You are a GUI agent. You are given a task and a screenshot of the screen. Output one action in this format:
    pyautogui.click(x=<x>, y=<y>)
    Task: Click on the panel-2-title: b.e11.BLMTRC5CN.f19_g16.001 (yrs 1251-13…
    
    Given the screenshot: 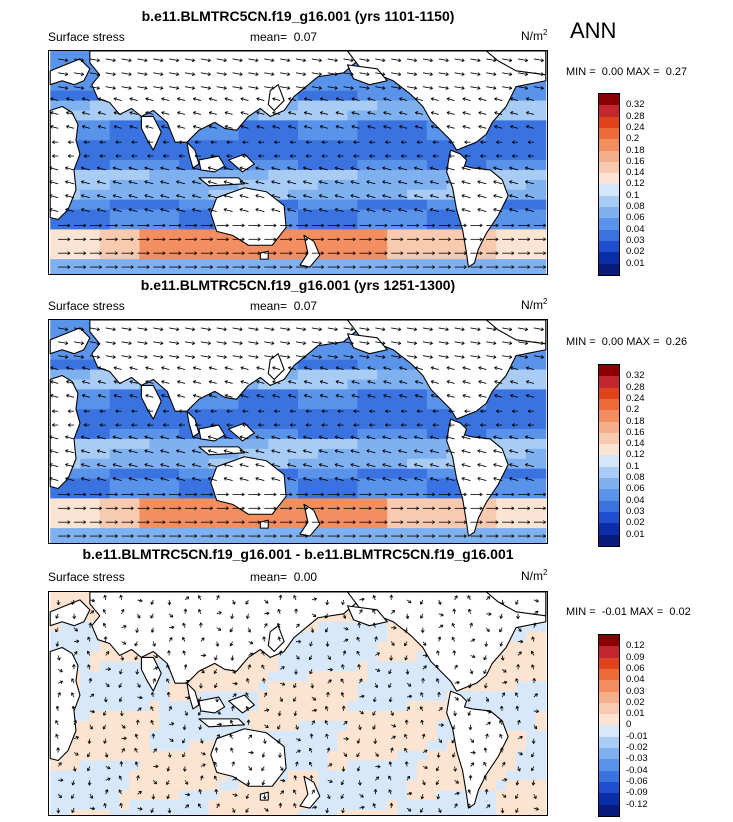 What is the action you would take?
    pyautogui.click(x=298, y=285)
    